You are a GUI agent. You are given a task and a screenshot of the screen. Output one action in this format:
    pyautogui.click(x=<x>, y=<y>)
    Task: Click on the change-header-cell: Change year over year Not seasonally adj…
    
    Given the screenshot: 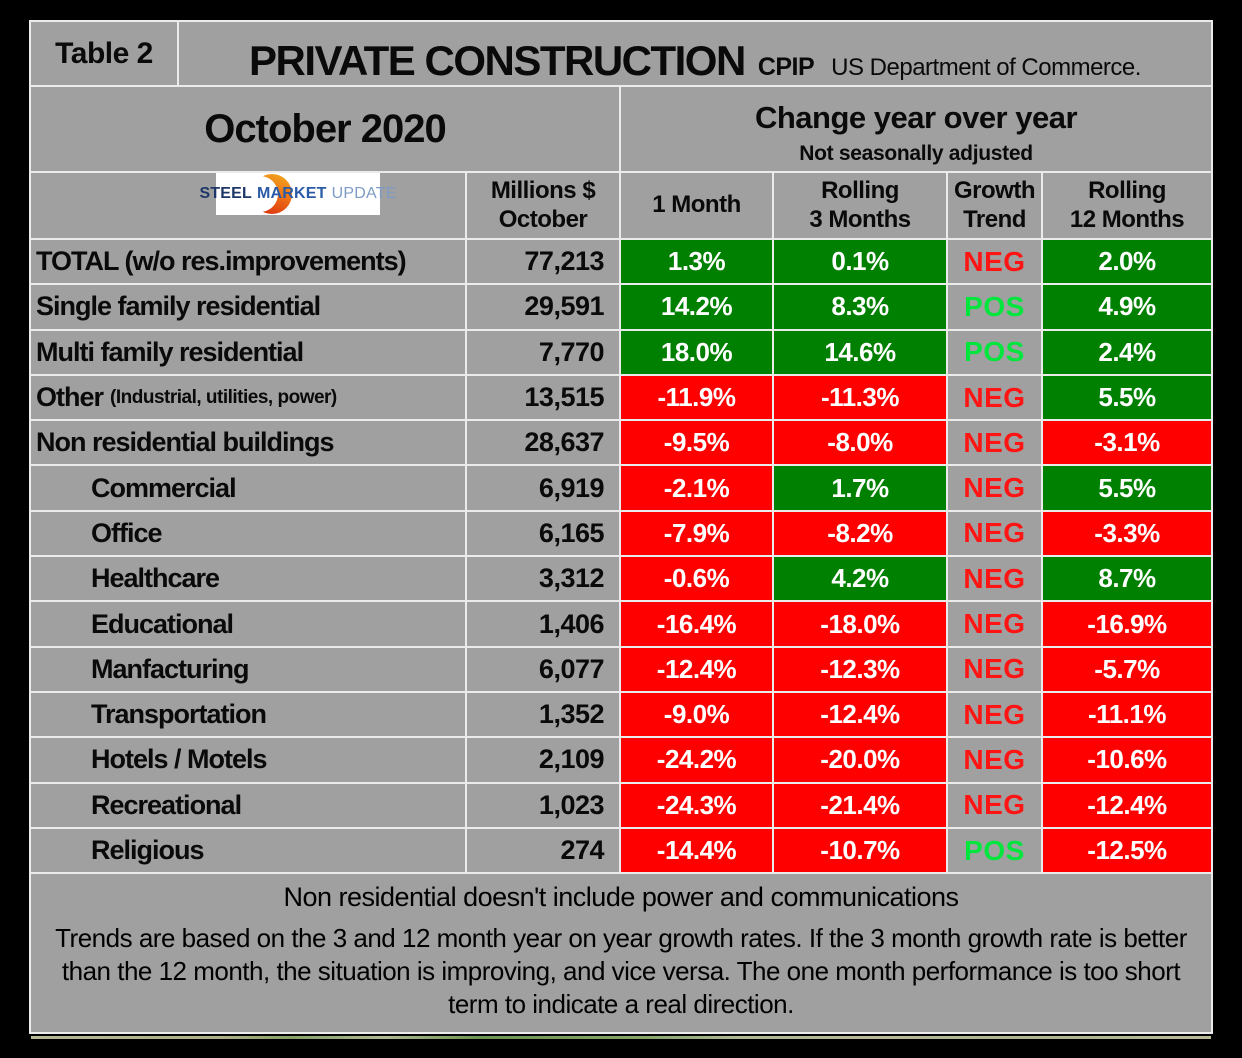 What is the action you would take?
    pyautogui.click(x=916, y=129)
    